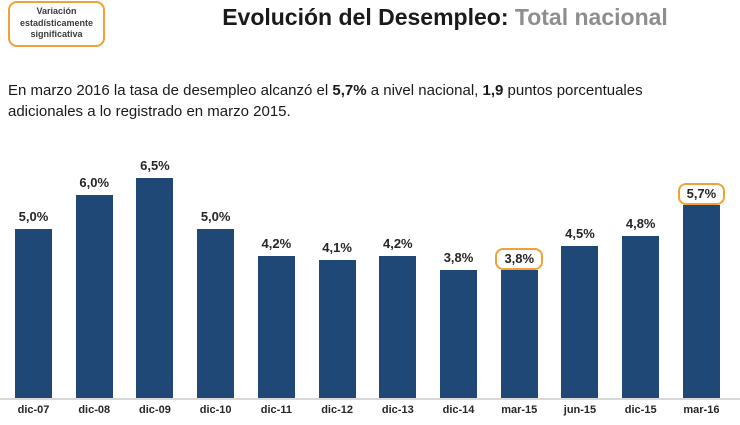  I want to click on x-axis-label: dic-14, so click(458, 410).